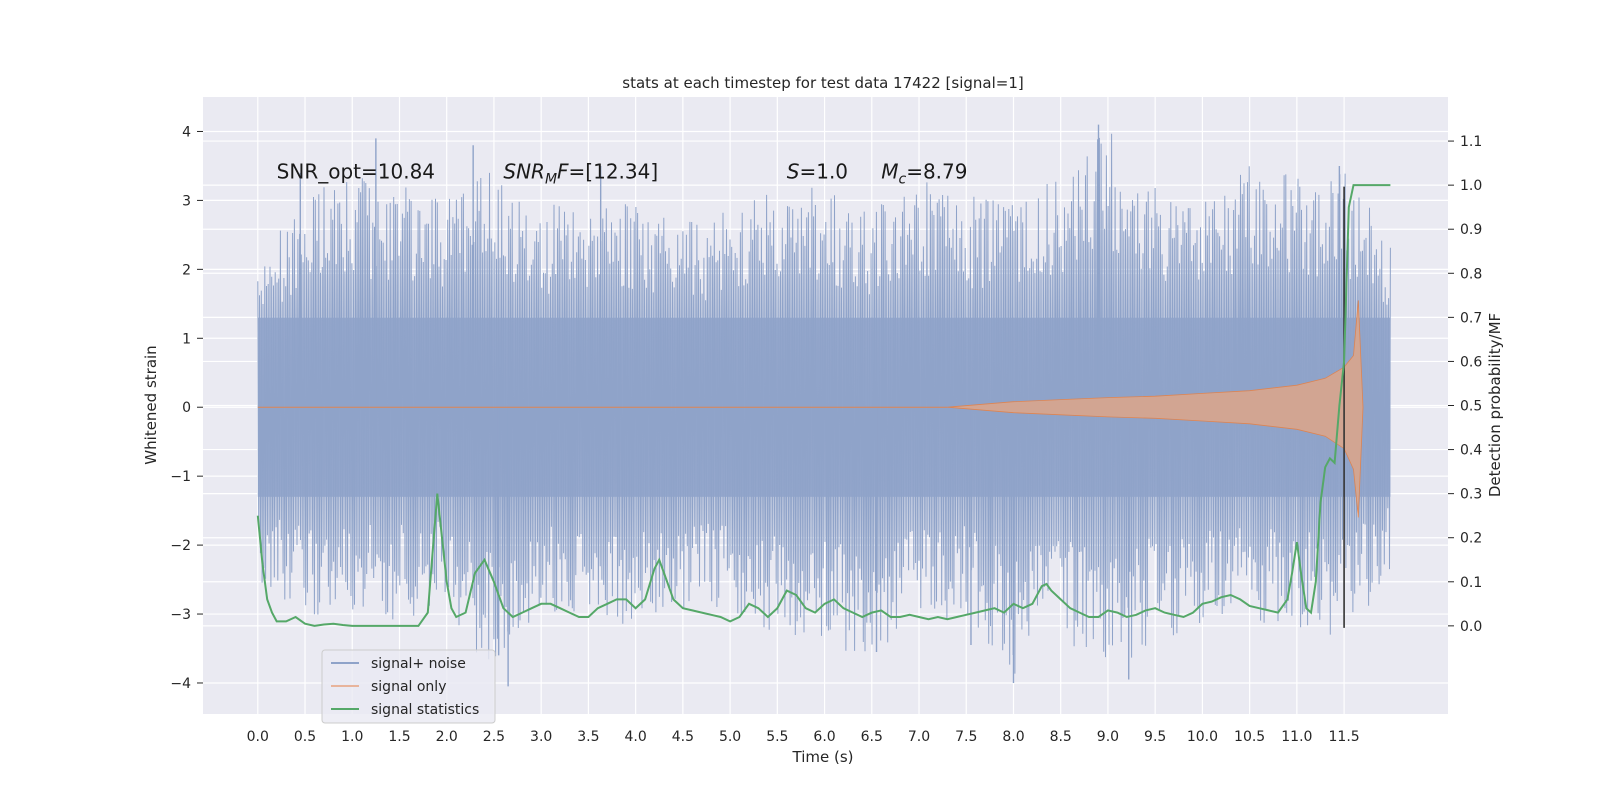  Describe the element at coordinates (1155, 409) in the screenshot. I see `signal-chirp` at that location.